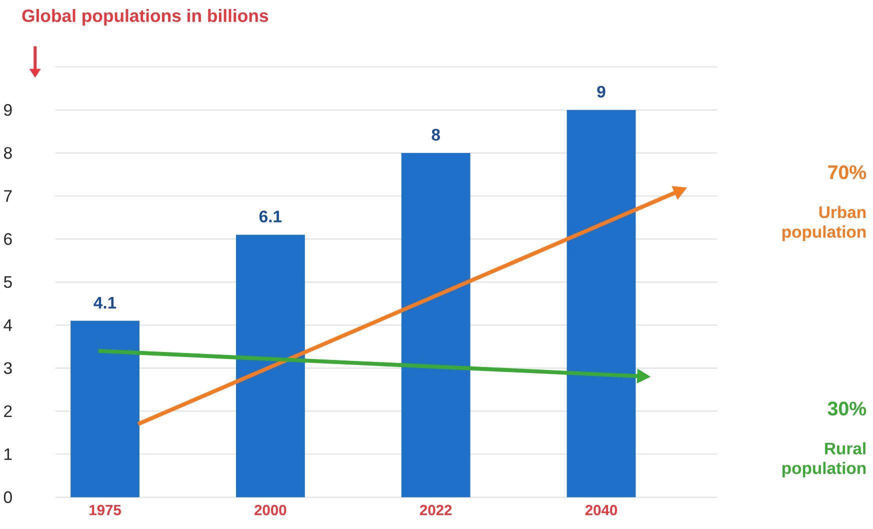 This screenshot has height=529, width=873. Describe the element at coordinates (8, 368) in the screenshot. I see `y-tick-label: 3` at that location.